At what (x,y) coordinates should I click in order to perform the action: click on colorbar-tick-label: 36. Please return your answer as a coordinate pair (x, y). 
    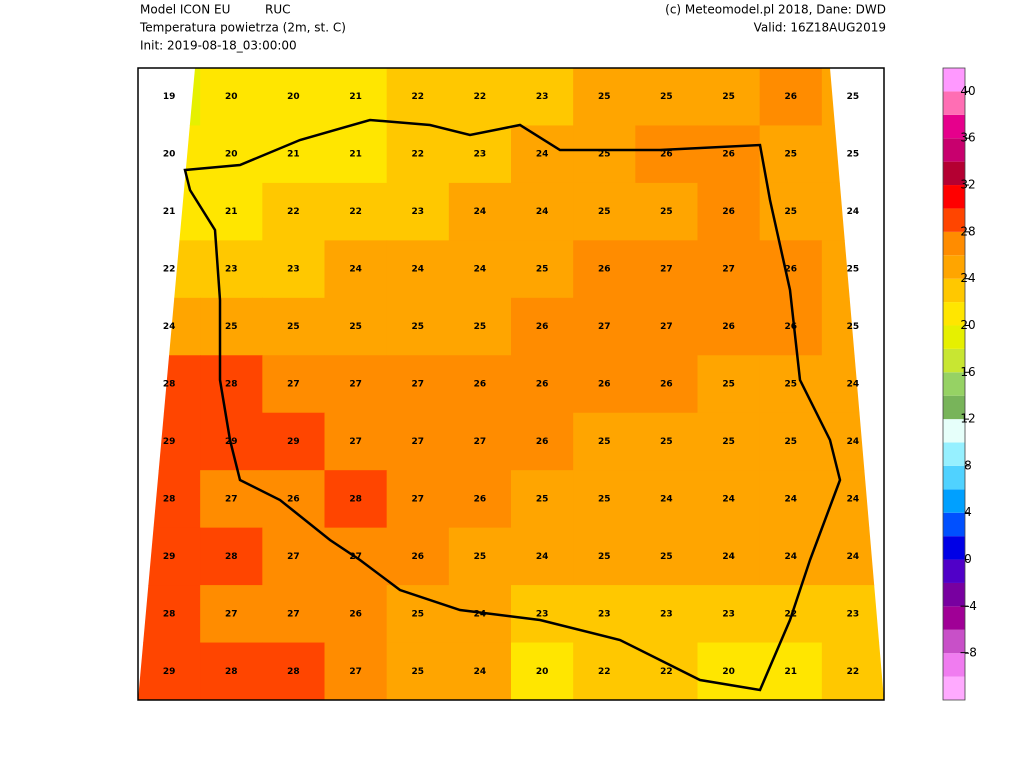
    Looking at the image, I should click on (967, 138).